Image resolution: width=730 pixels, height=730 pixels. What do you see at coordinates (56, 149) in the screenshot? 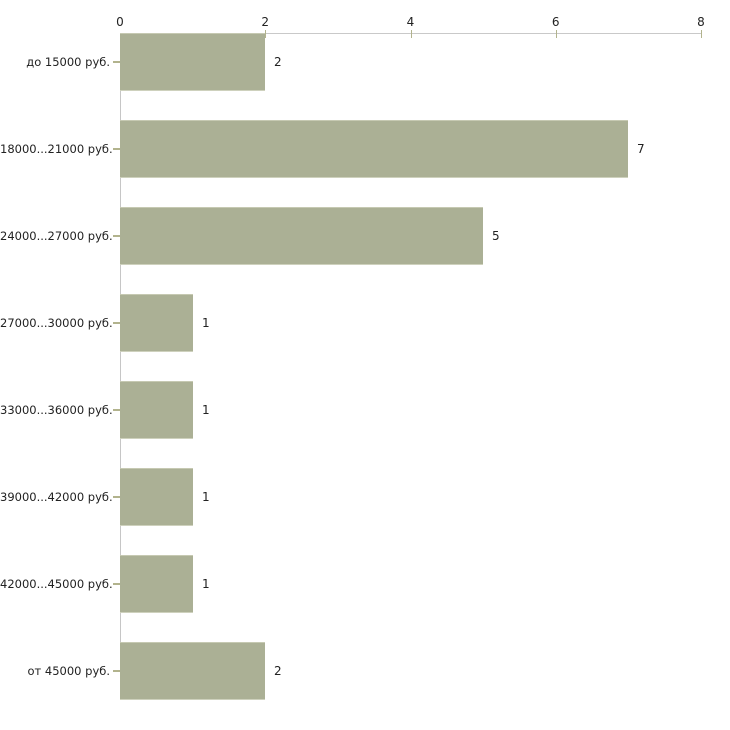
I see `category-label: 18000...21000 руб.` at bounding box center [56, 149].